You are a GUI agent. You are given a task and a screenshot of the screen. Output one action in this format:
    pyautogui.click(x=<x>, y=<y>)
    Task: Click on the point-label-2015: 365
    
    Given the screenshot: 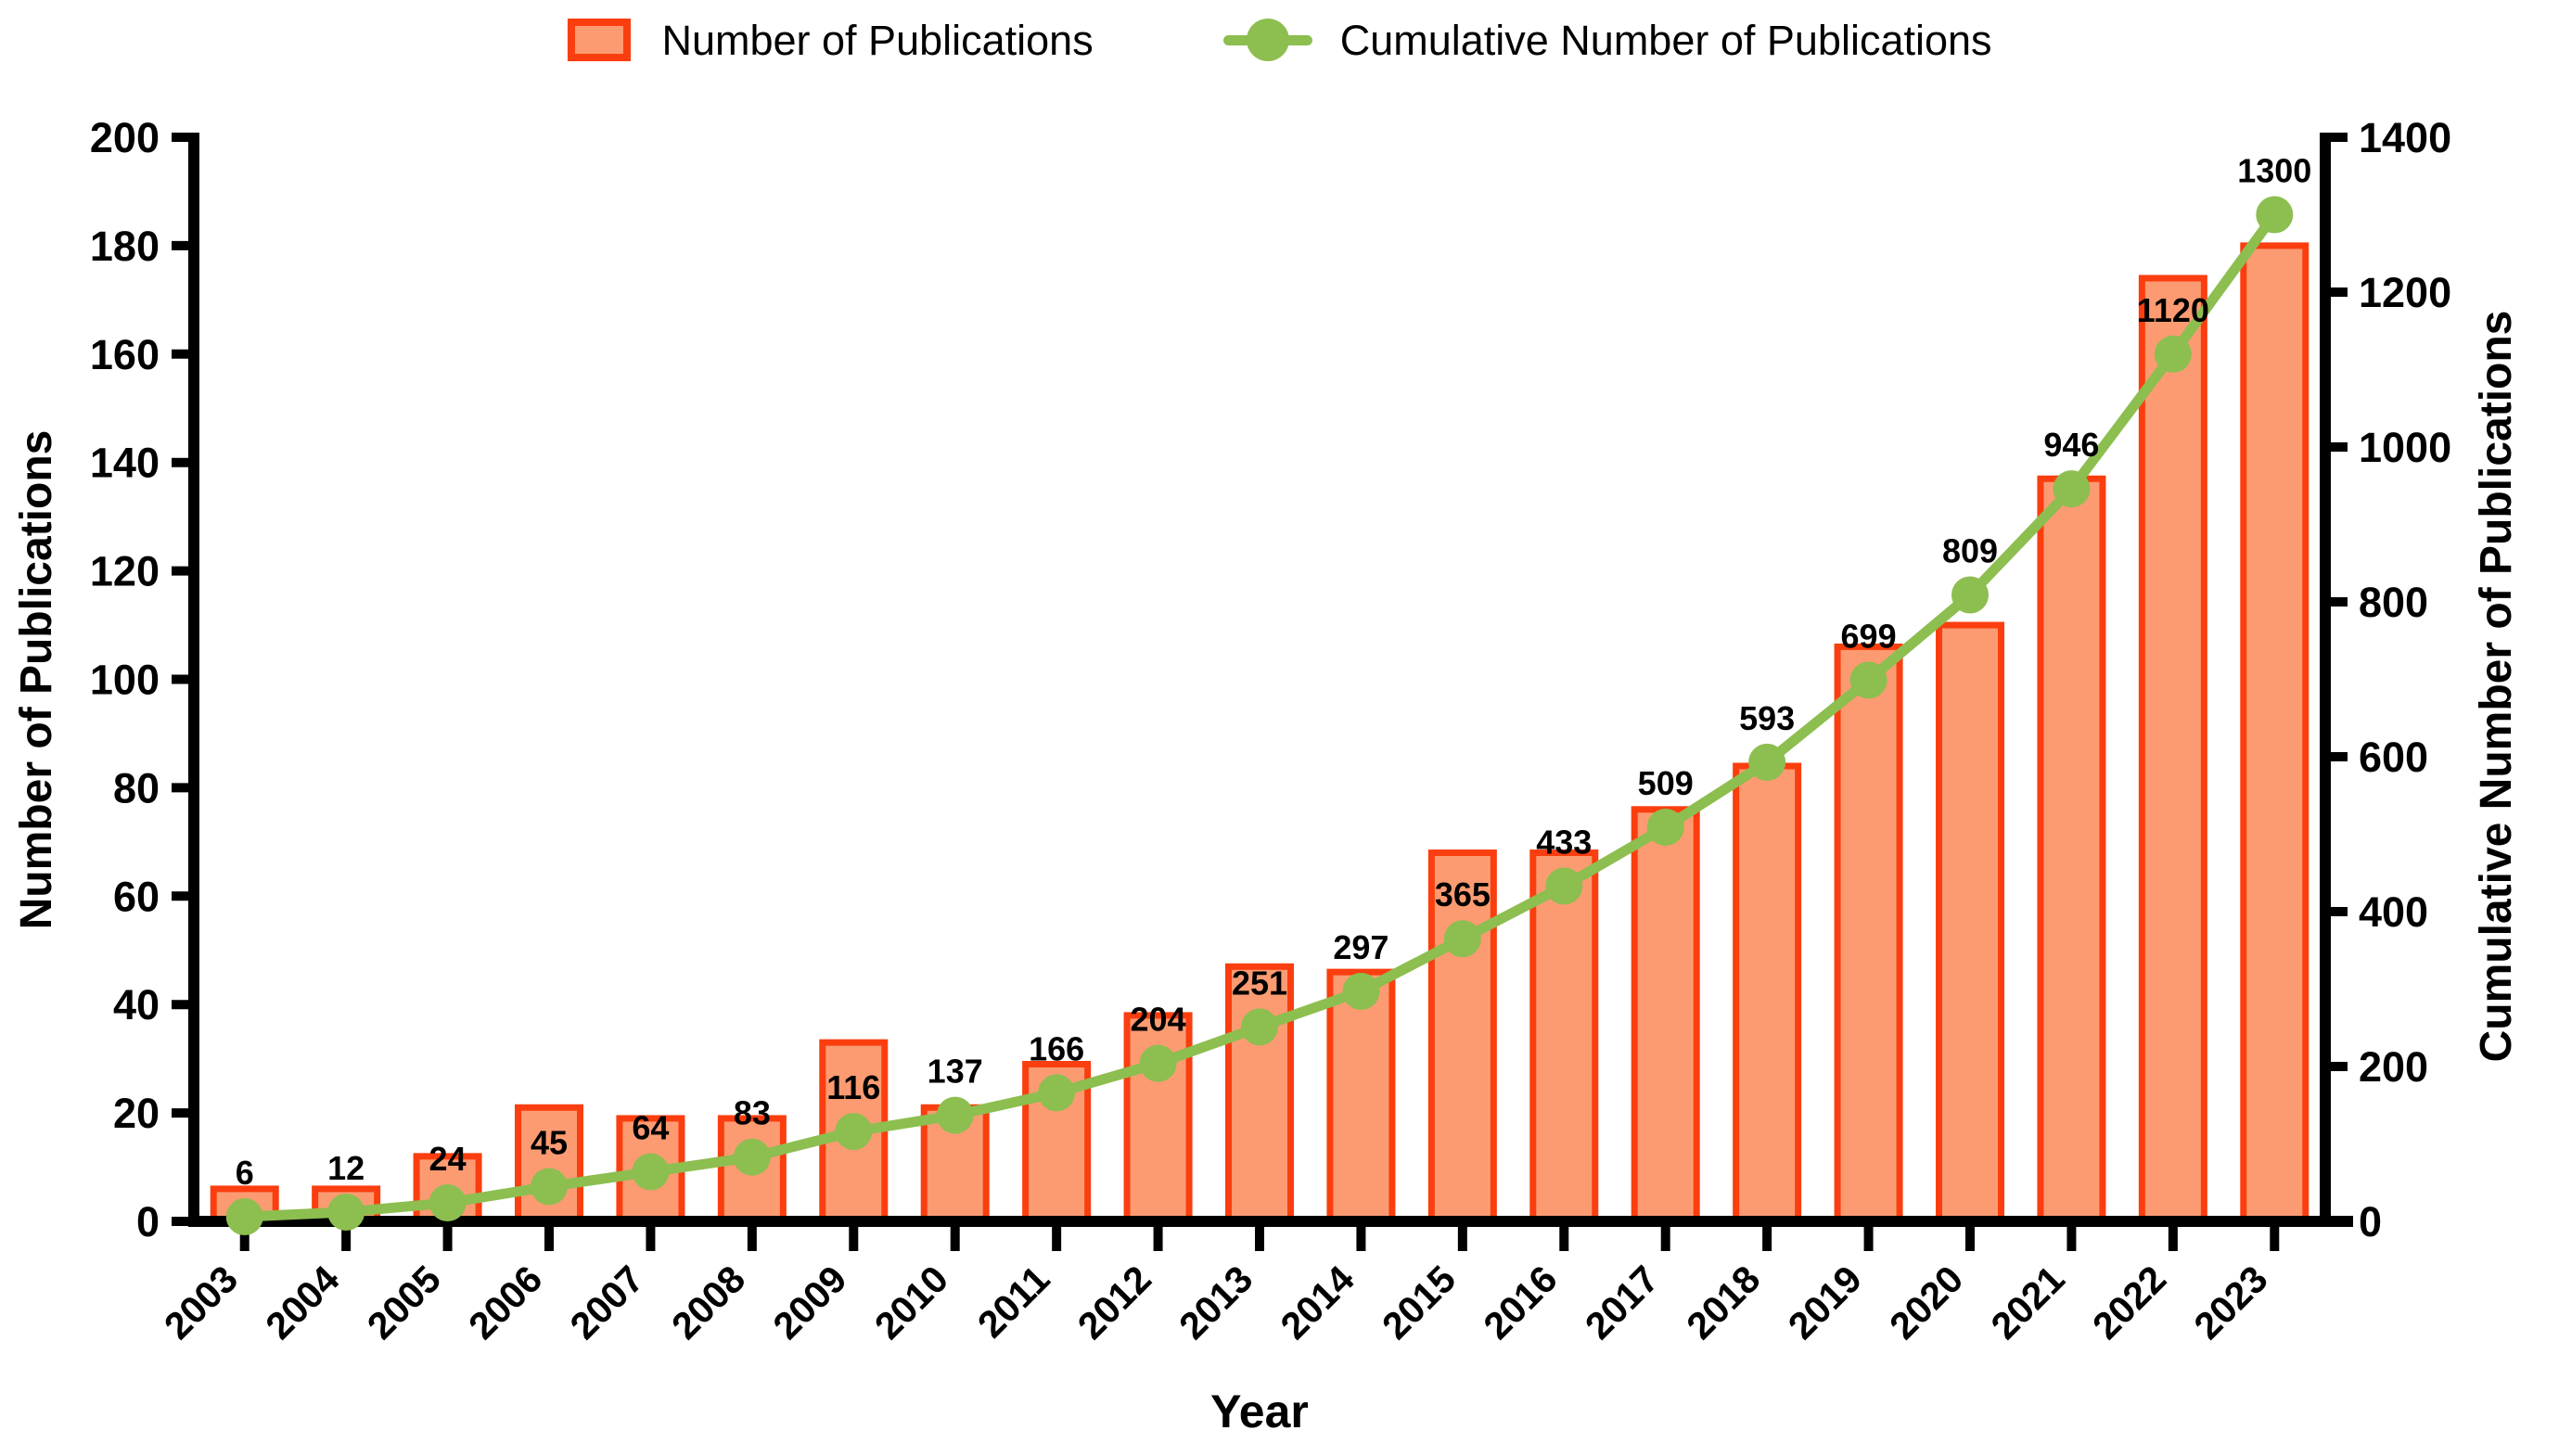 What is the action you would take?
    pyautogui.click(x=1463, y=894)
    